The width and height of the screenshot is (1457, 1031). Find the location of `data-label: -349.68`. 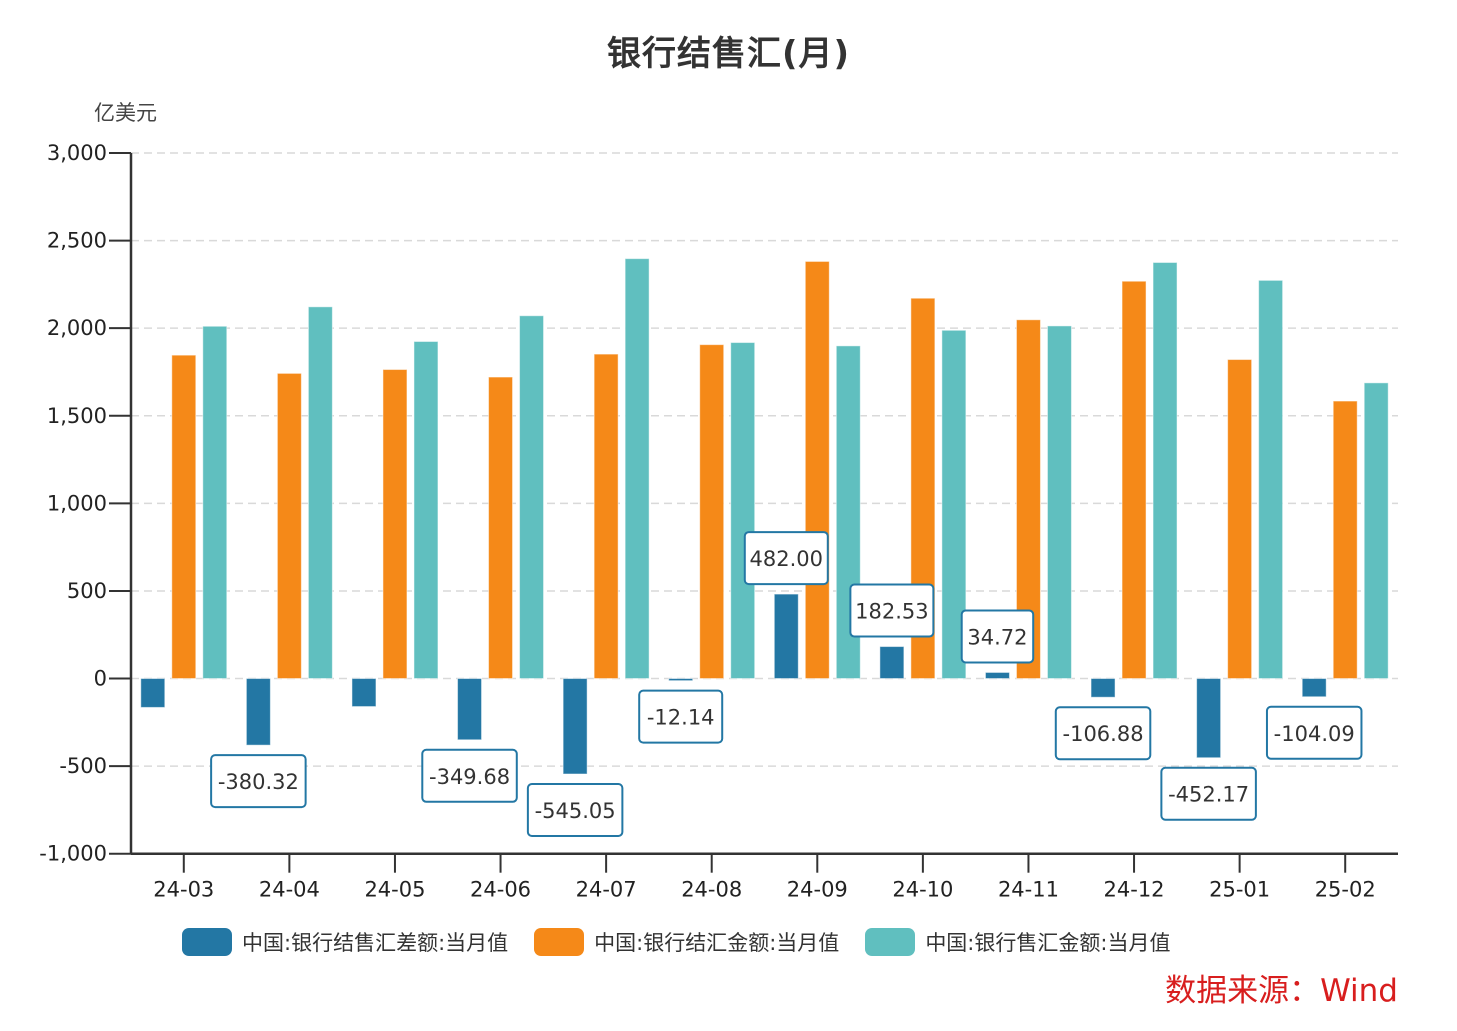

data-label: -349.68 is located at coordinates (469, 775).